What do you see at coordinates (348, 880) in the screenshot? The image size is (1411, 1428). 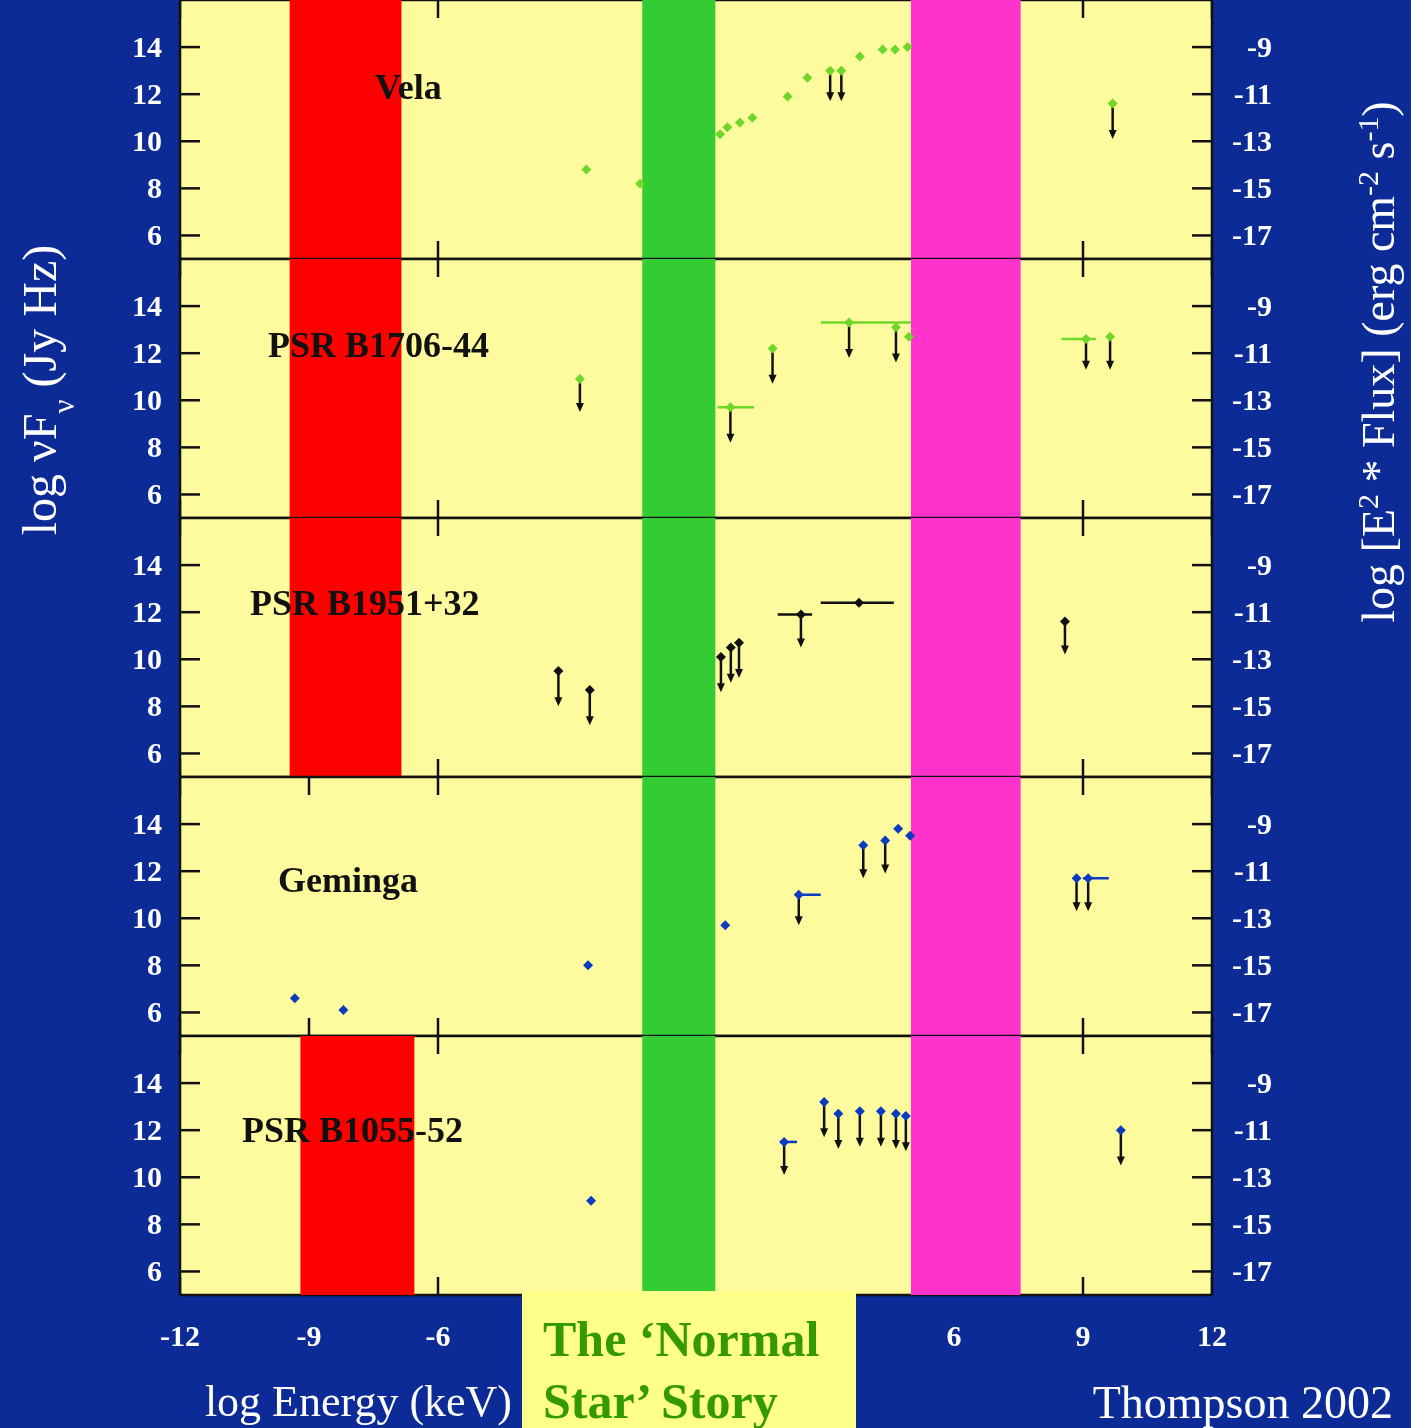 I see `text: Geminga` at bounding box center [348, 880].